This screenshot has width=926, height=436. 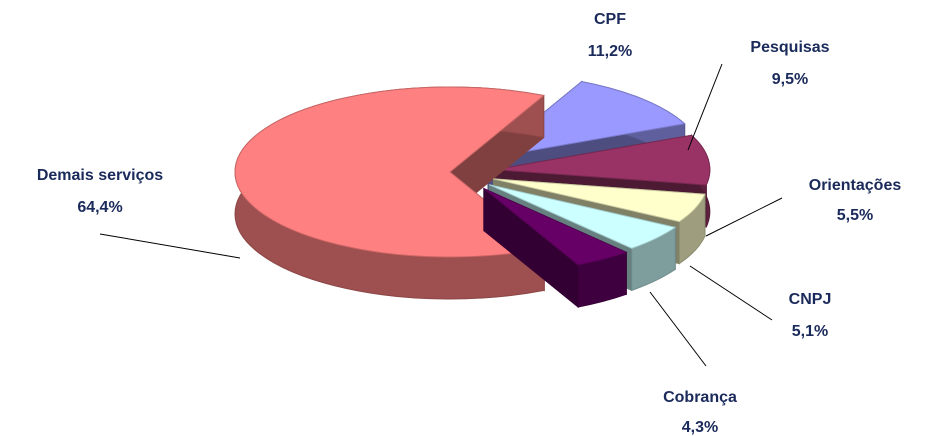 I want to click on value-label: 9,5%, so click(x=790, y=79).